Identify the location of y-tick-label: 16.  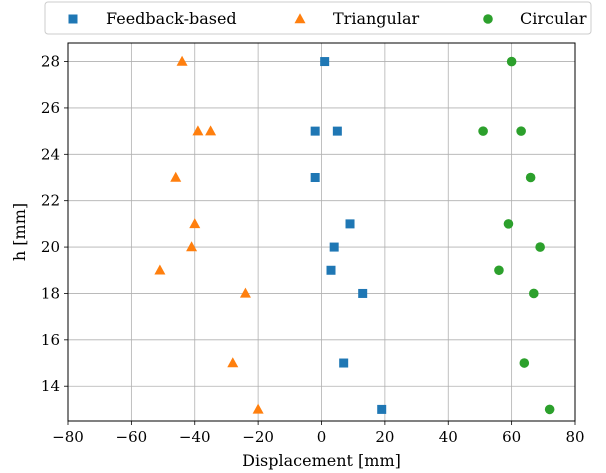
(50, 340).